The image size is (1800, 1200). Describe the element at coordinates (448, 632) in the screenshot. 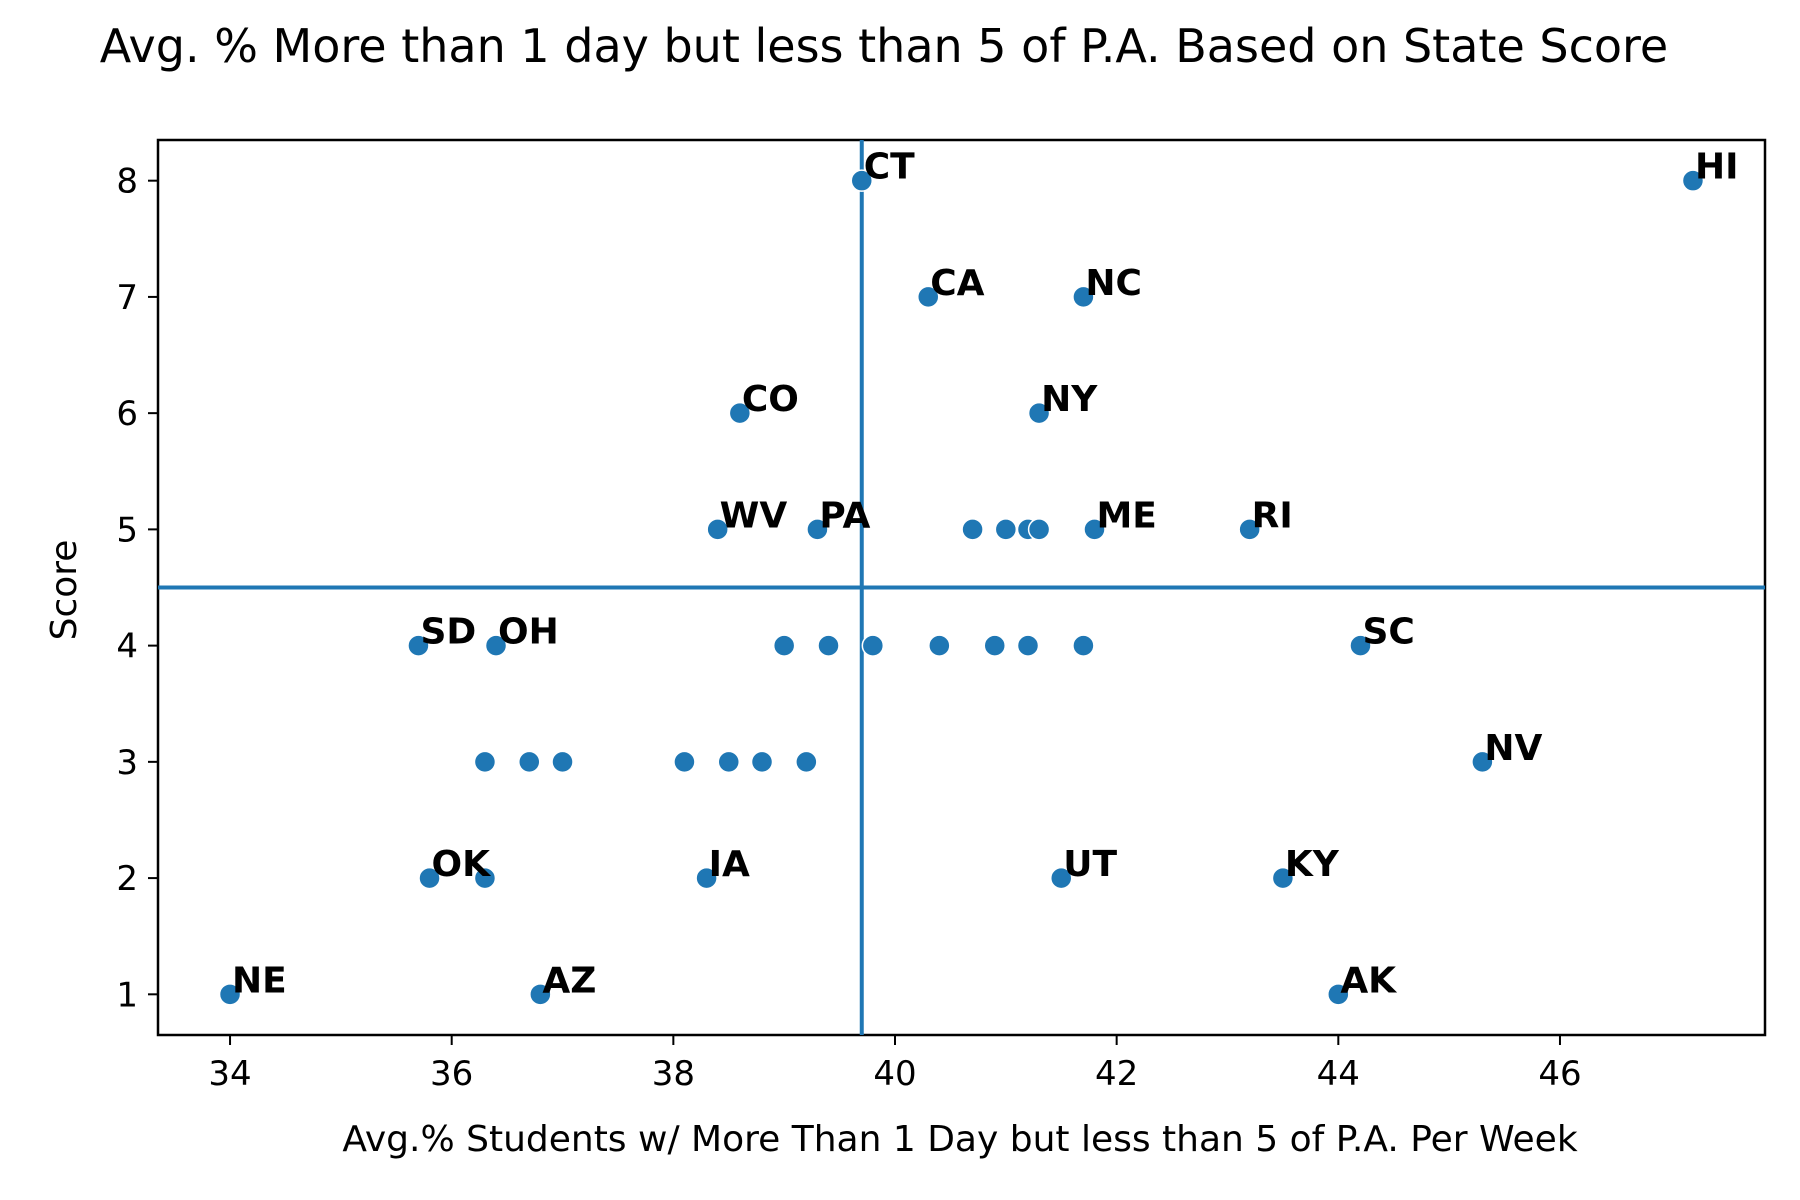

I see `point-label: SD` at that location.